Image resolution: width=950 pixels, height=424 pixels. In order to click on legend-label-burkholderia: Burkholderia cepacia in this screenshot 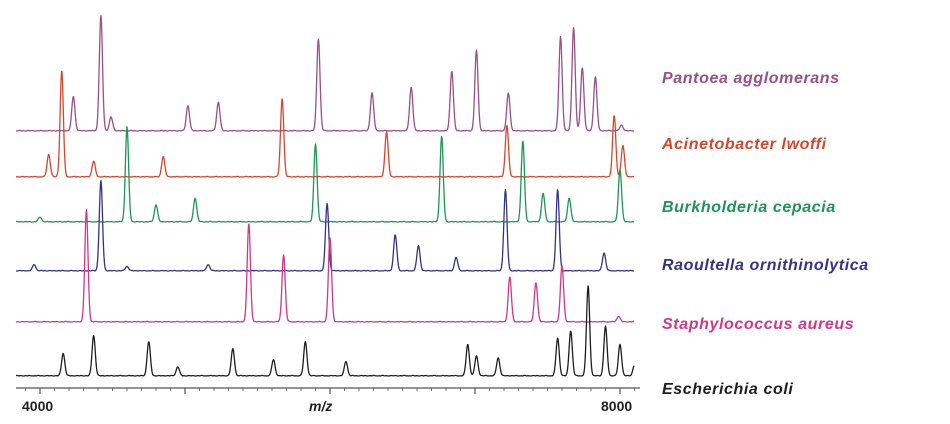, I will do `click(749, 207)`.